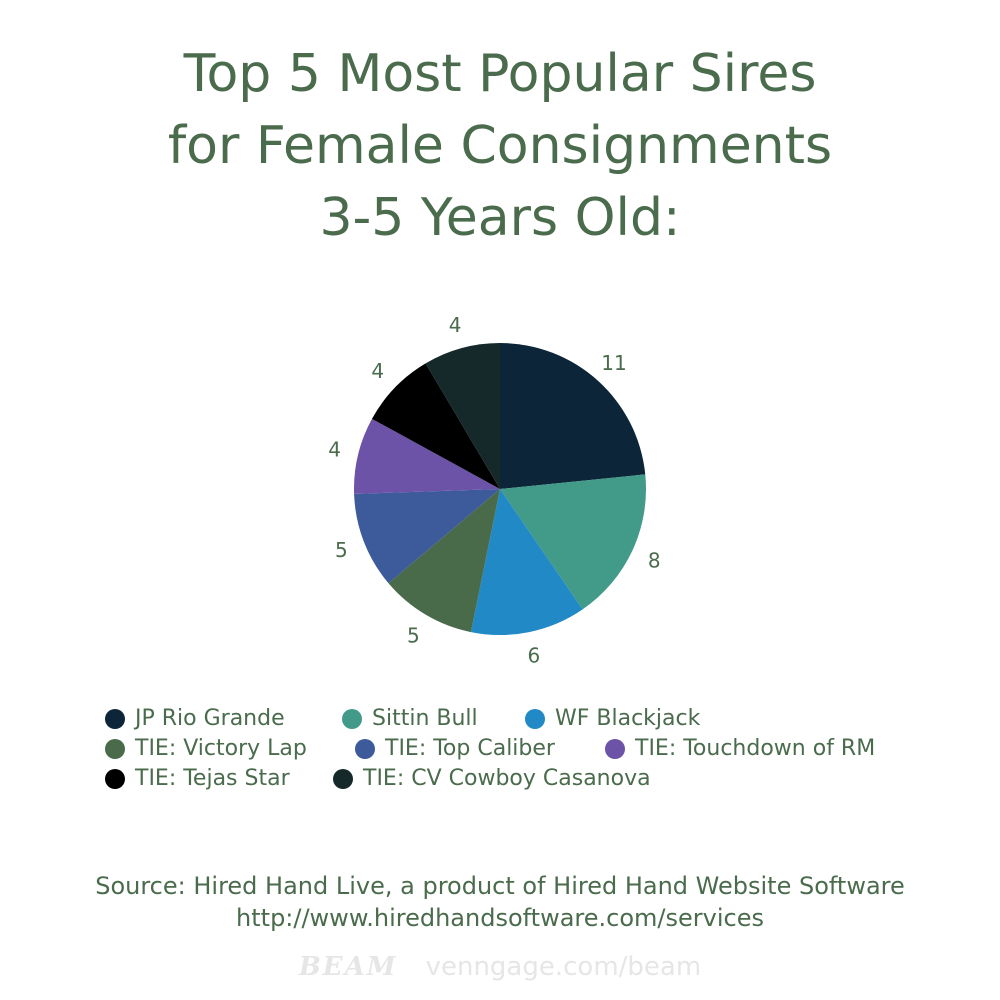 The width and height of the screenshot is (1000, 1000). I want to click on pie-slice-tie-victory-lap, so click(444, 561).